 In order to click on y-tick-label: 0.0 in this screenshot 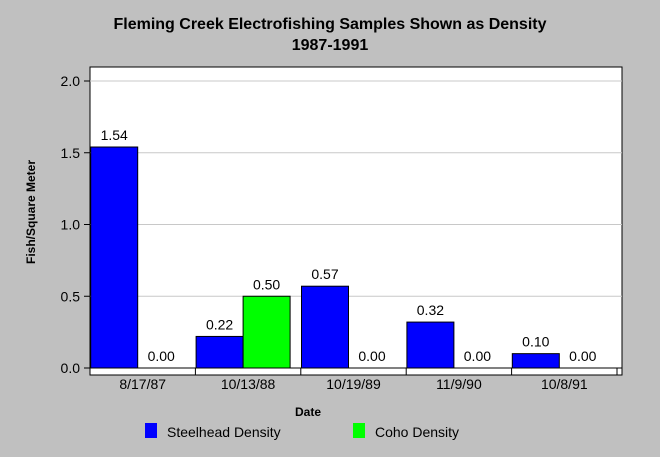, I will do `click(71, 368)`.